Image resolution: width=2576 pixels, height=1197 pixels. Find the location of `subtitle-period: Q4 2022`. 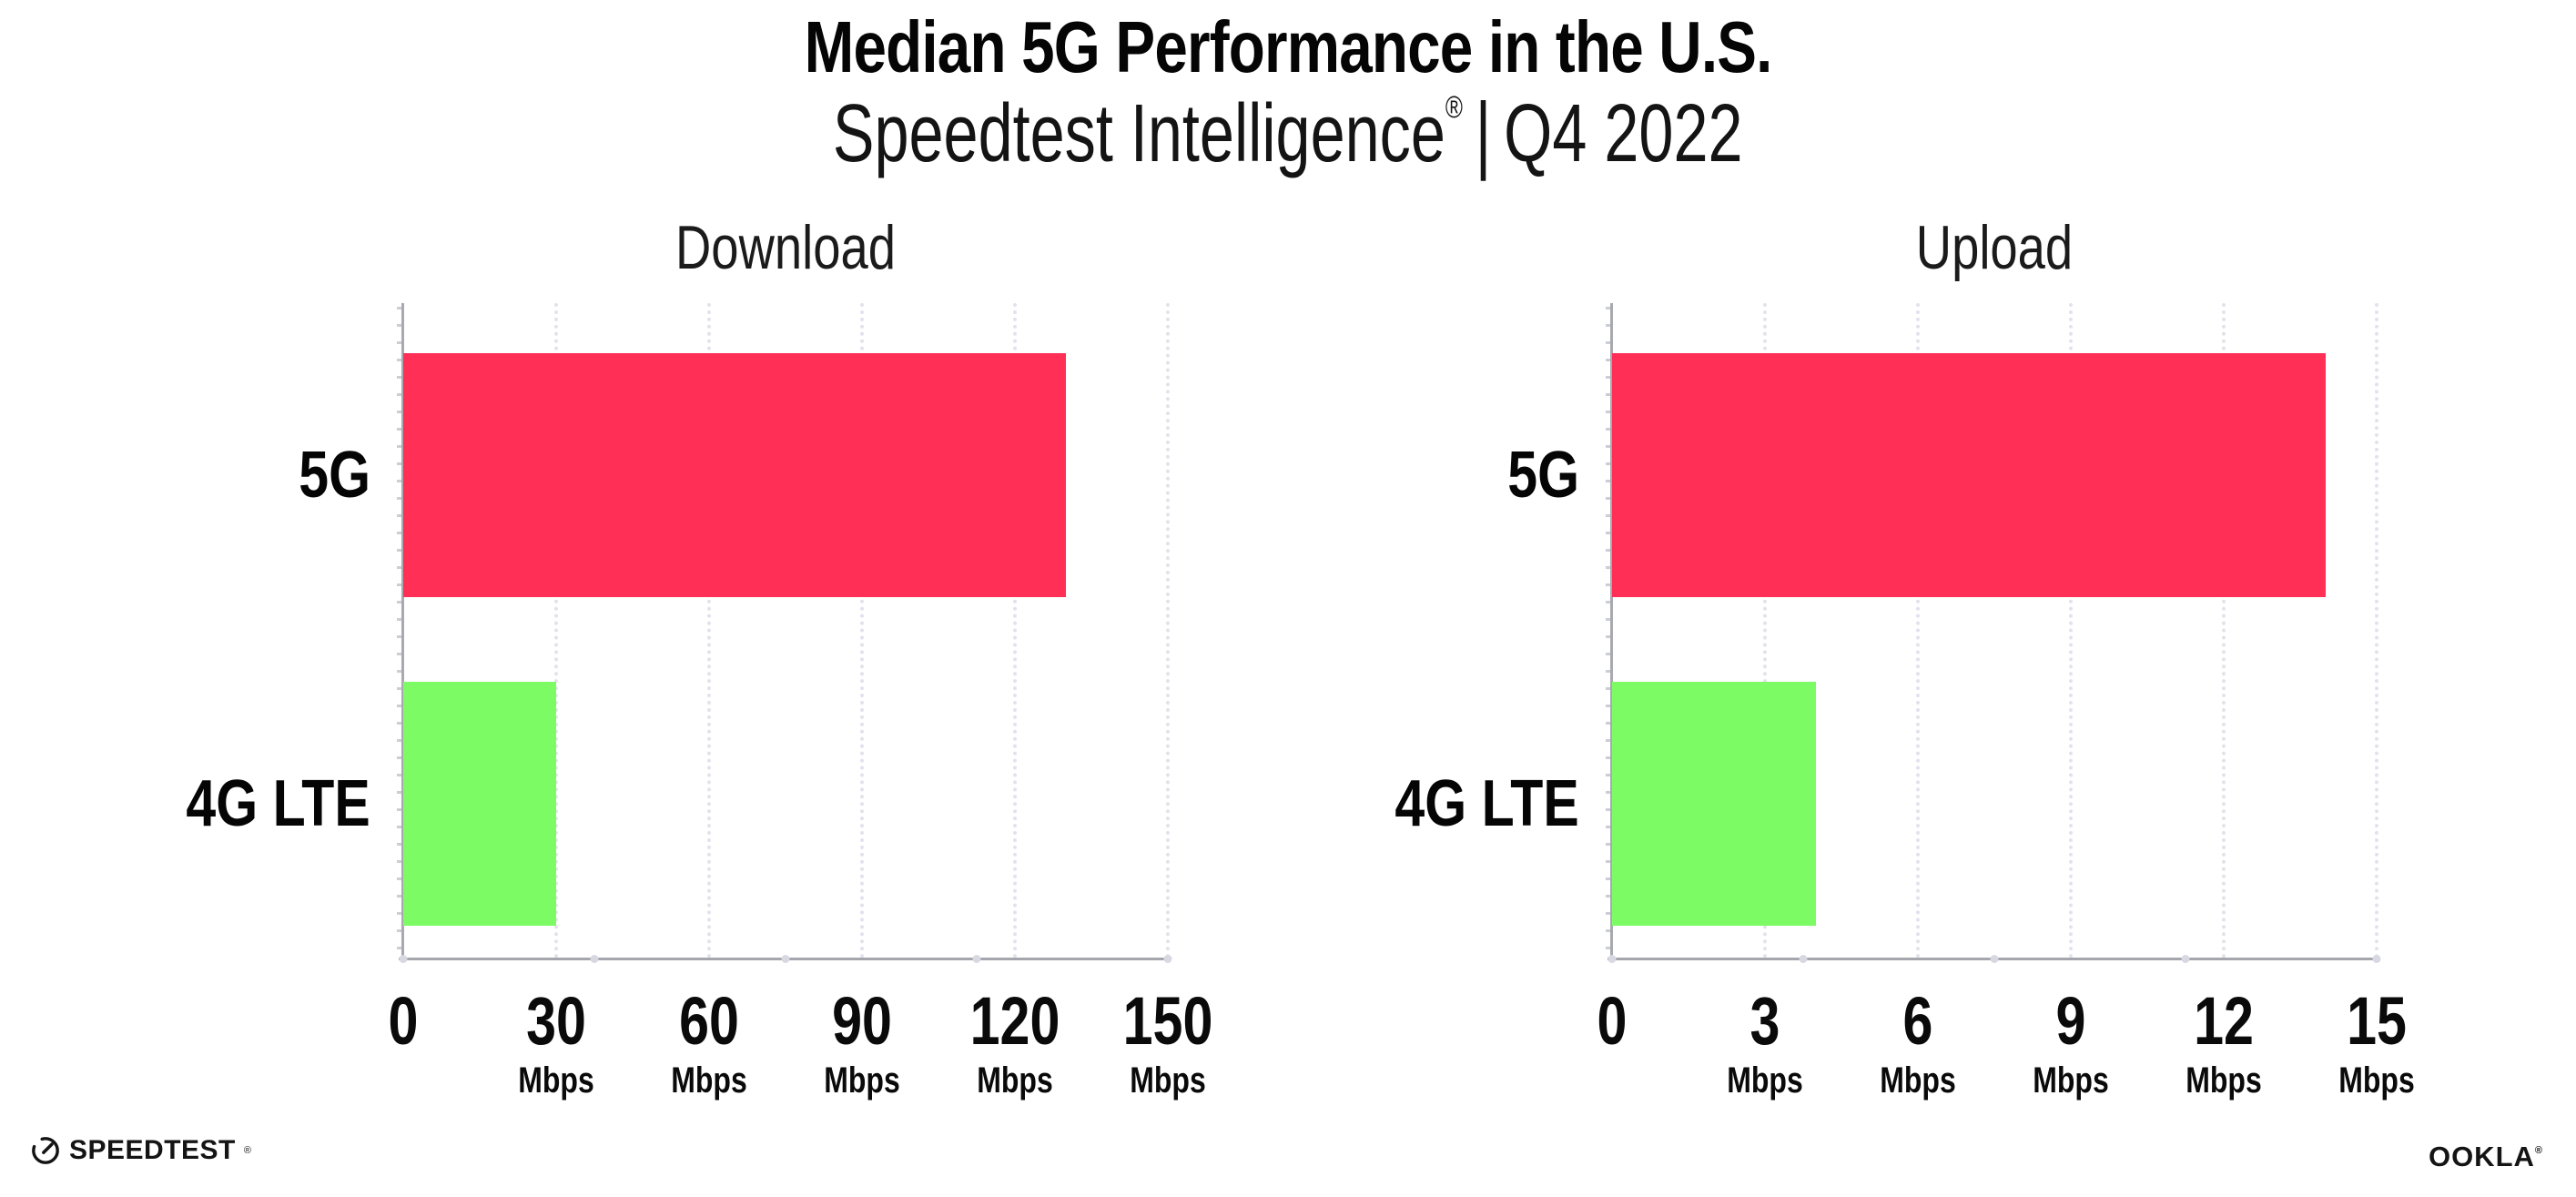

subtitle-period: Q4 2022 is located at coordinates (1623, 134).